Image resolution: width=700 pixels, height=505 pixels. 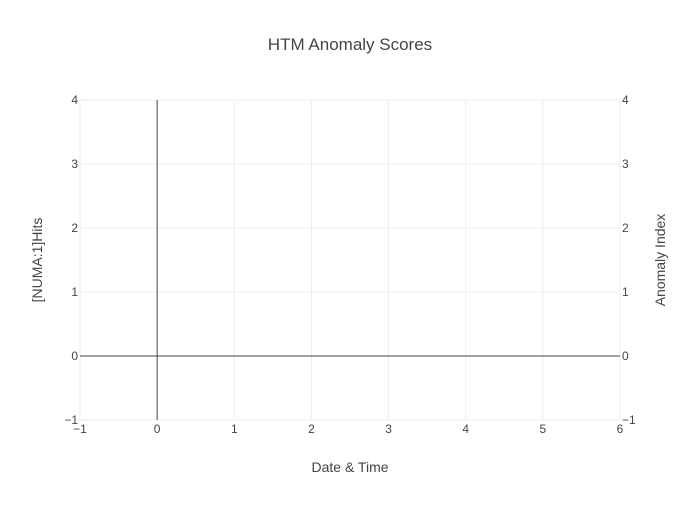 I want to click on chart-title: HTM Anomaly Scores, so click(x=350, y=44).